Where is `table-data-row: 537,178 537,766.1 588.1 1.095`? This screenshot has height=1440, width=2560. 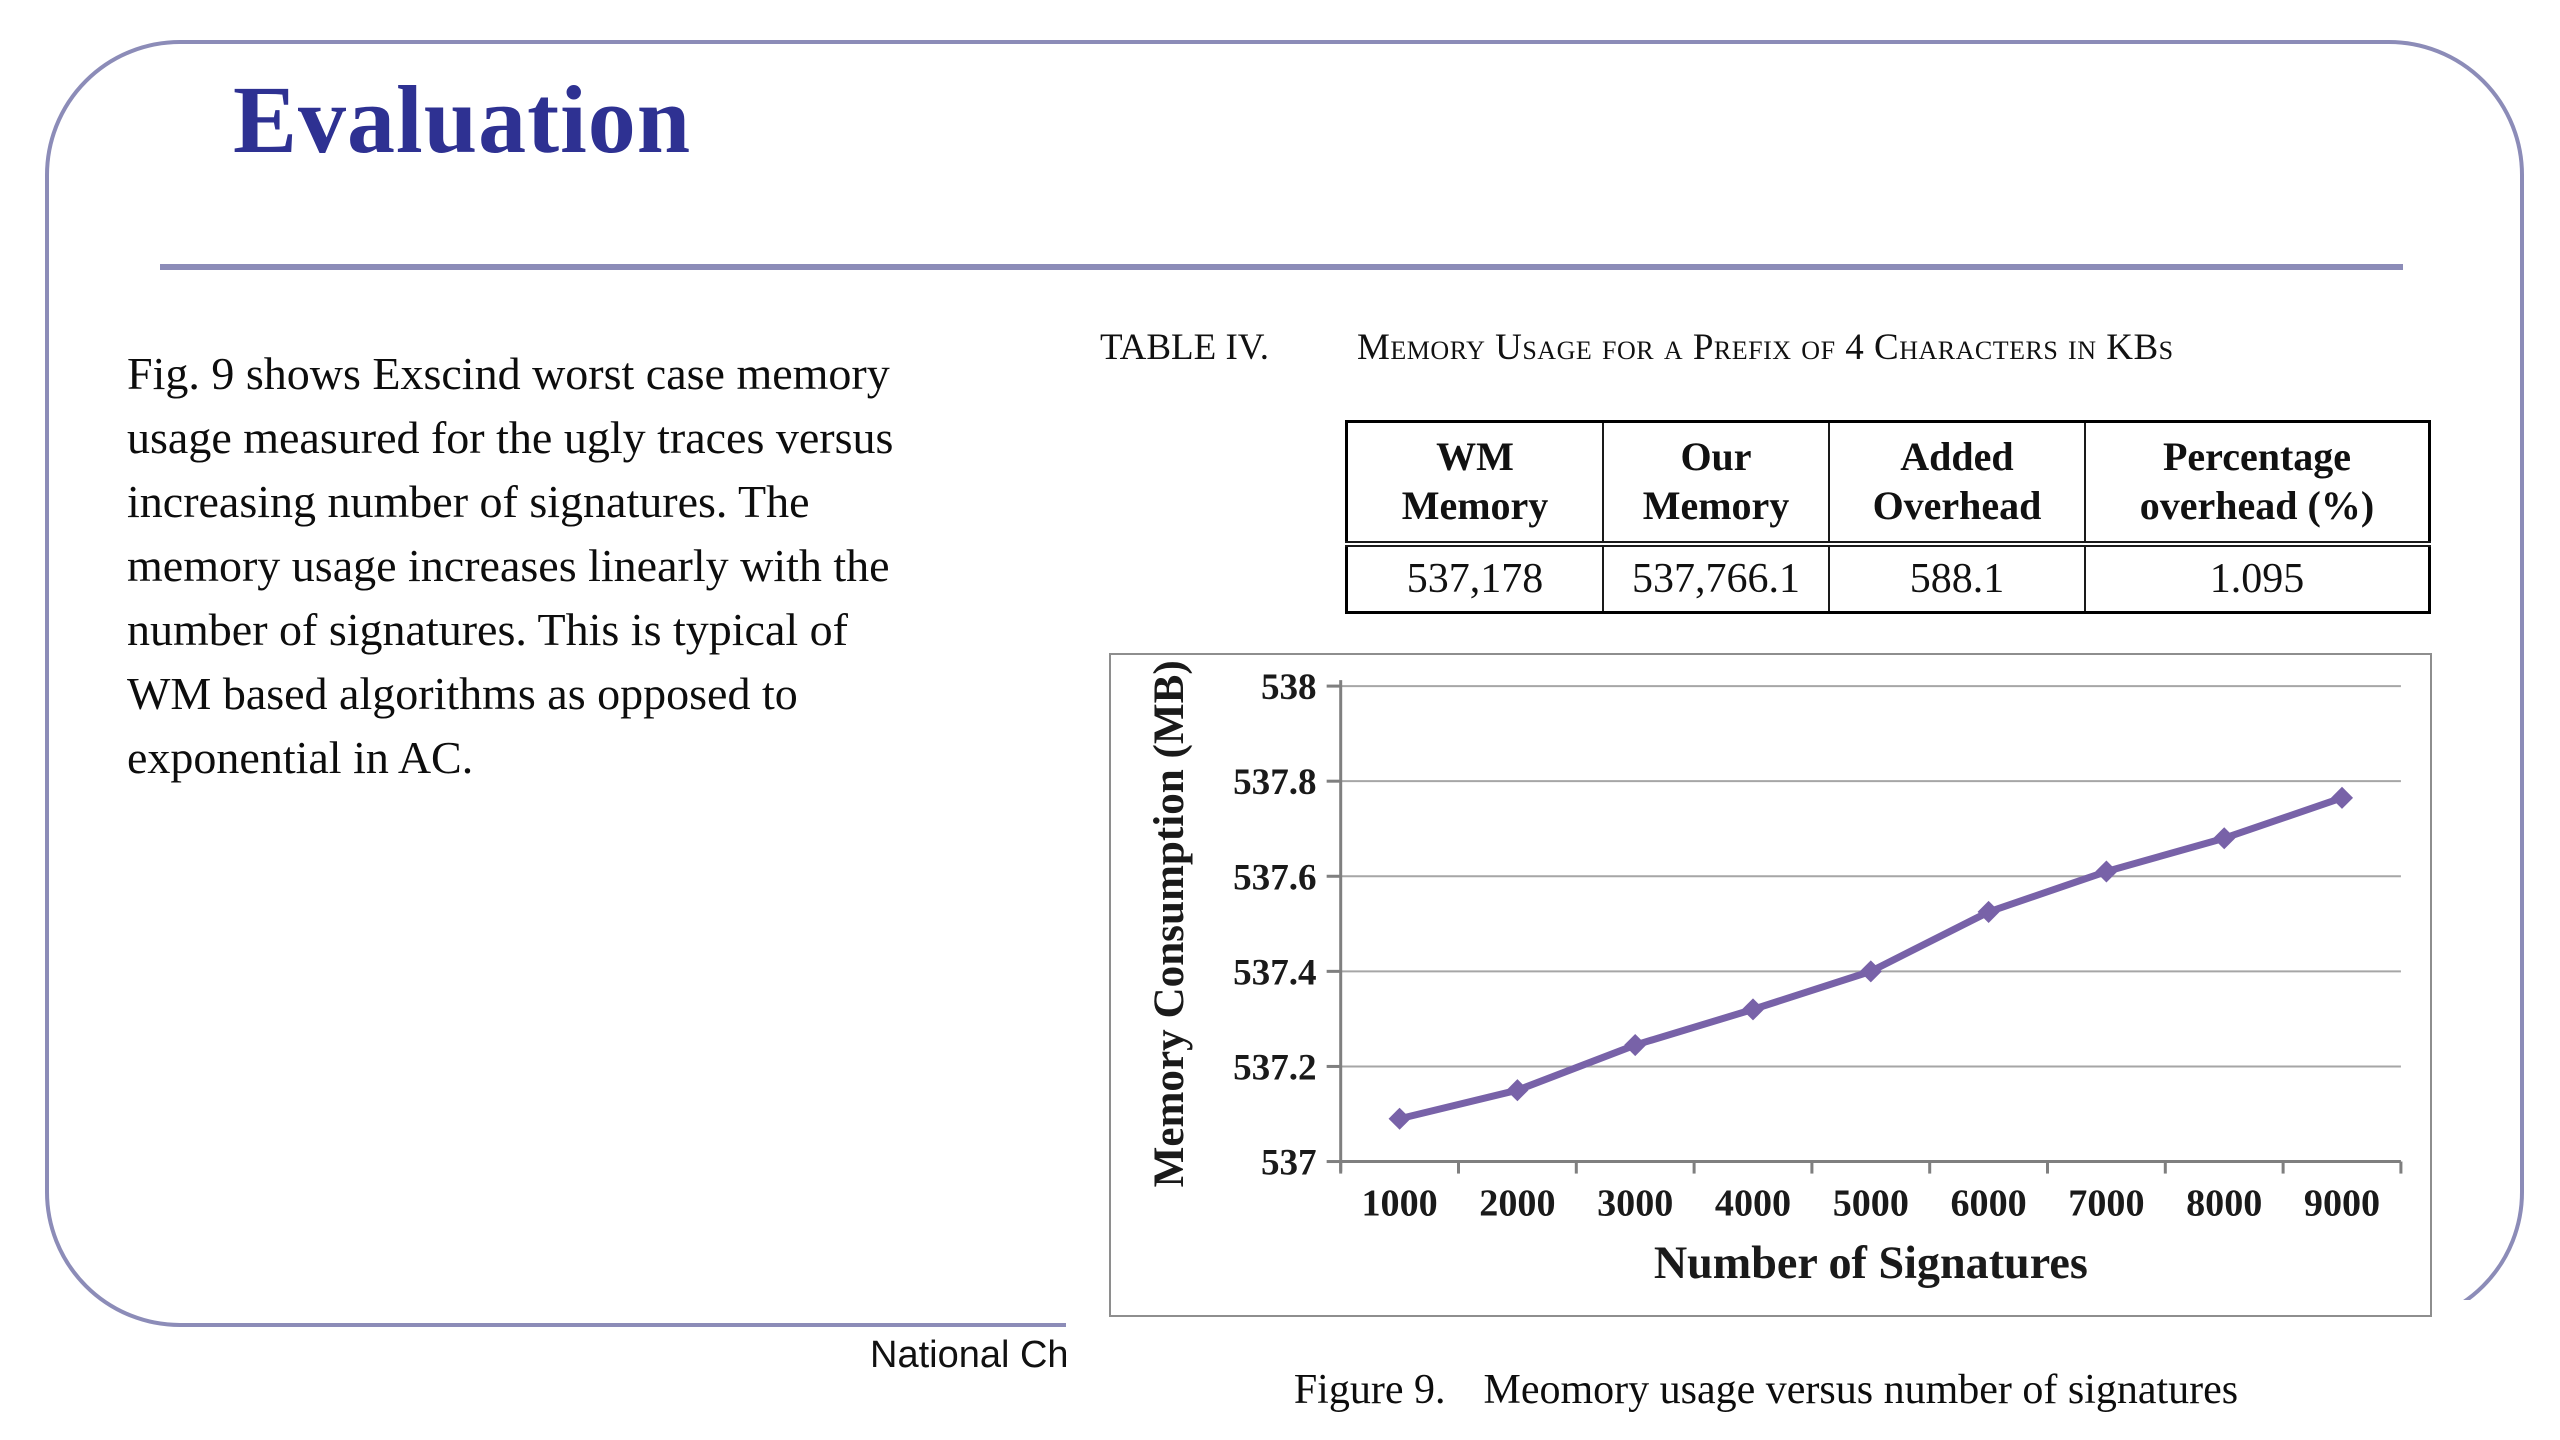 table-data-row: 537,178 537,766.1 588.1 1.095 is located at coordinates (1888, 578).